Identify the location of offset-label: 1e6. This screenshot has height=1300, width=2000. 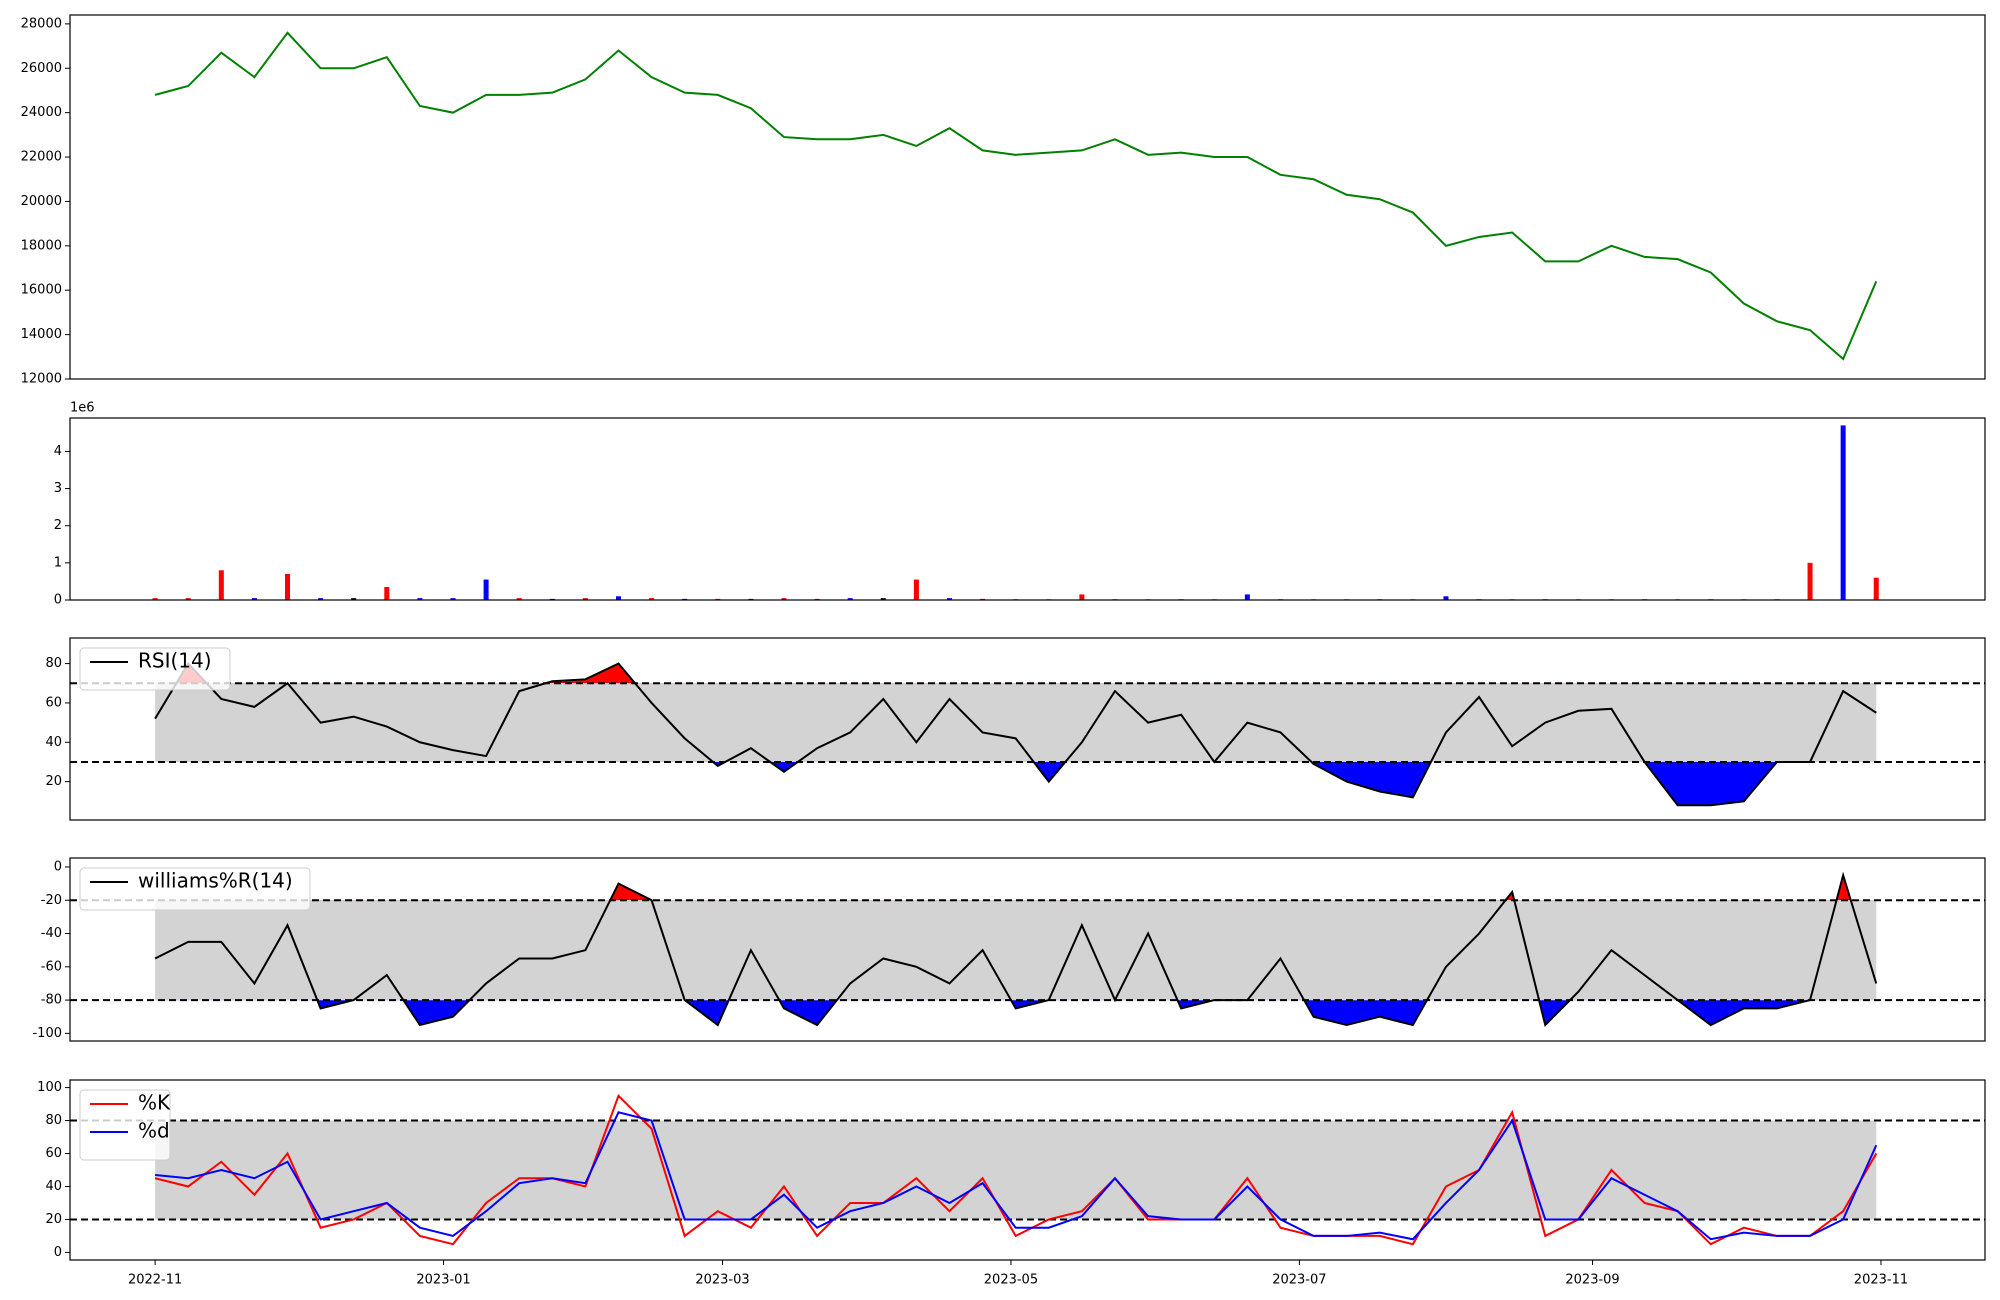
(82, 408).